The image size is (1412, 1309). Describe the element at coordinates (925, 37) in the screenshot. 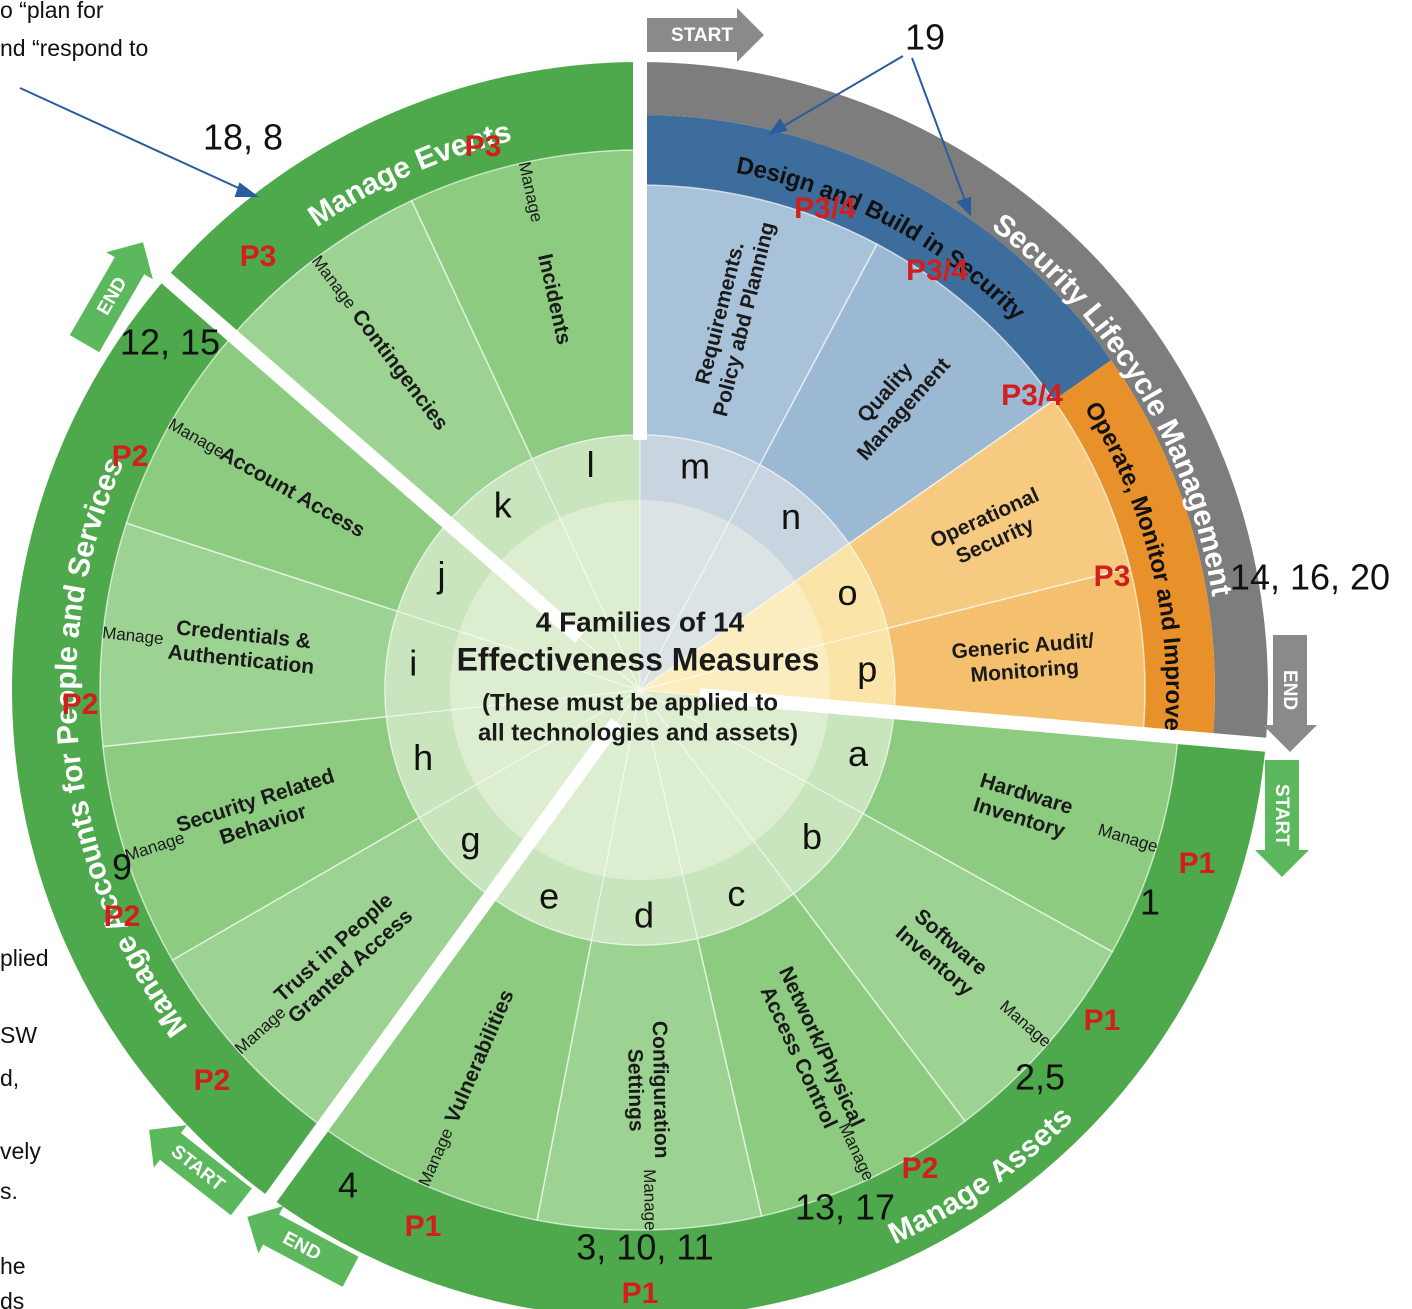

I see `annotation: 19` at that location.